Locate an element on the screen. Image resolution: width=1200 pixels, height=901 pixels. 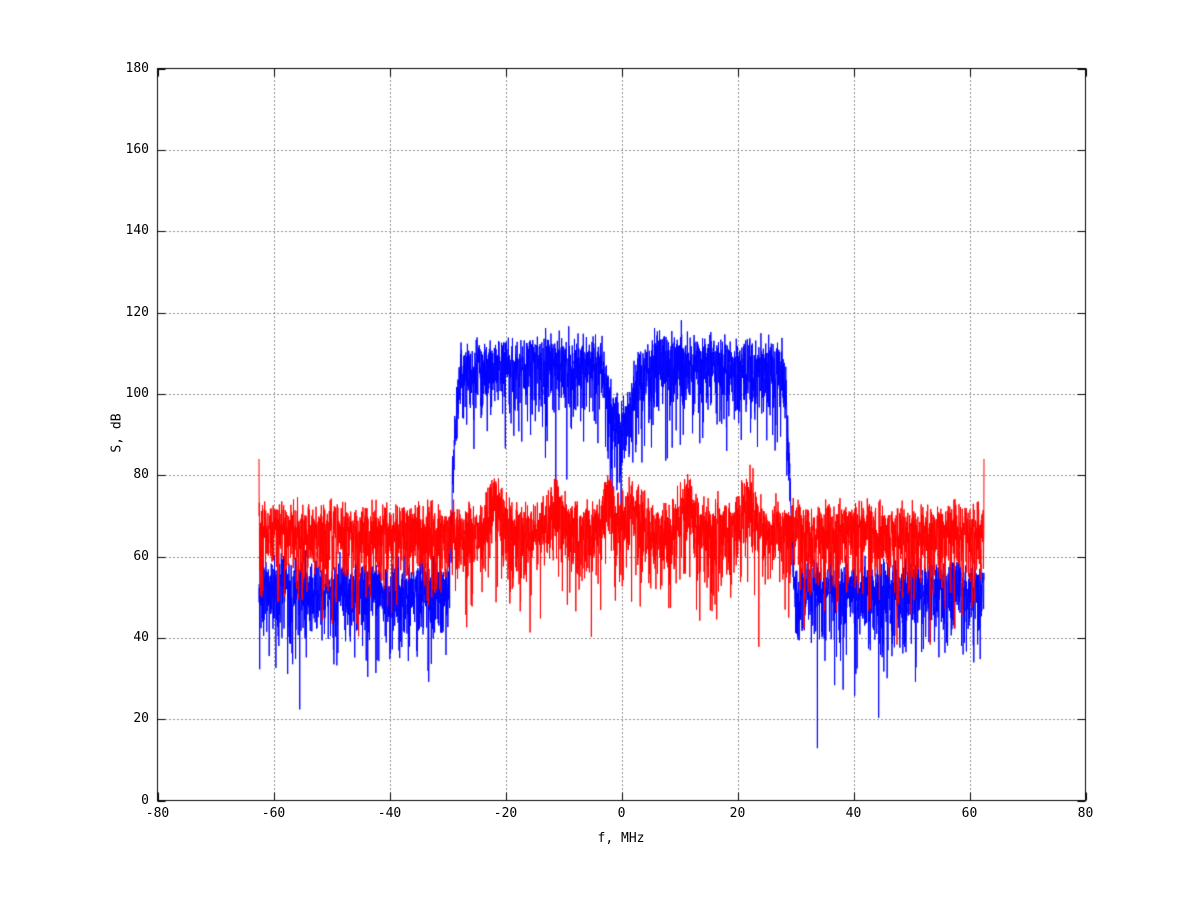
x-tick-label: 40 is located at coordinates (853, 813).